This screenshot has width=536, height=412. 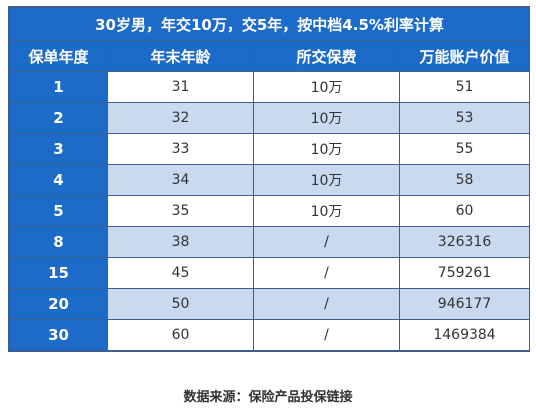 What do you see at coordinates (180, 304) in the screenshot?
I see `cell-age: 50` at bounding box center [180, 304].